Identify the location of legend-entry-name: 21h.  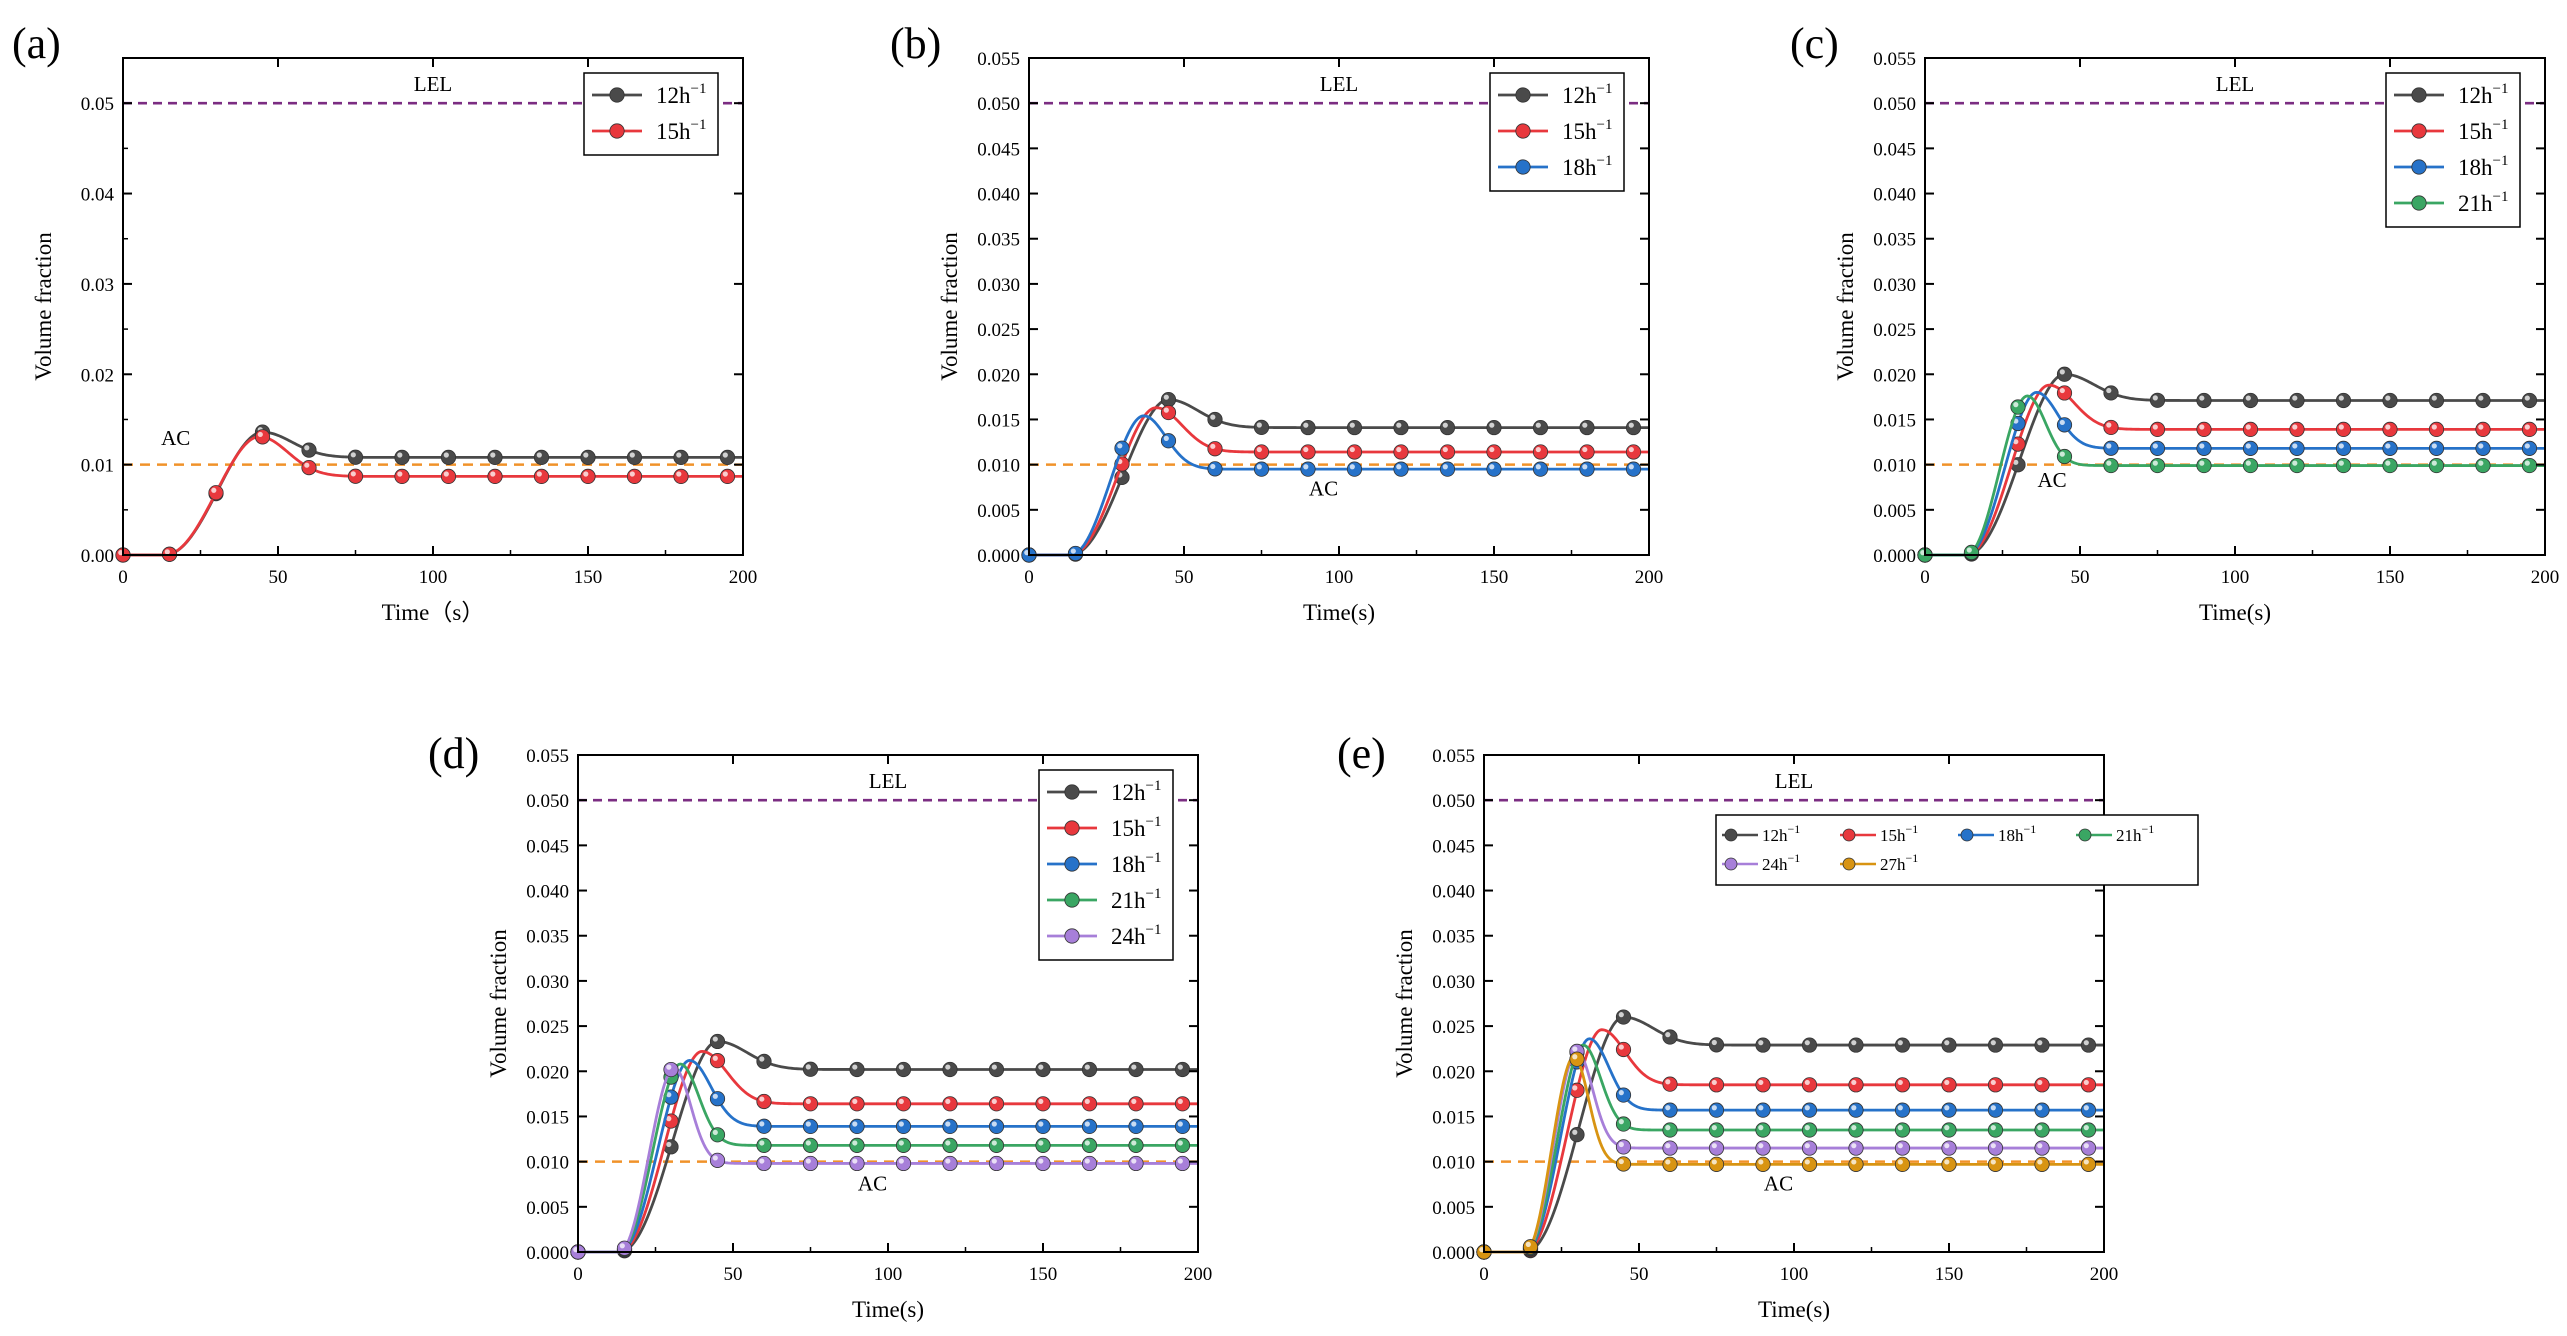
(2129, 835).